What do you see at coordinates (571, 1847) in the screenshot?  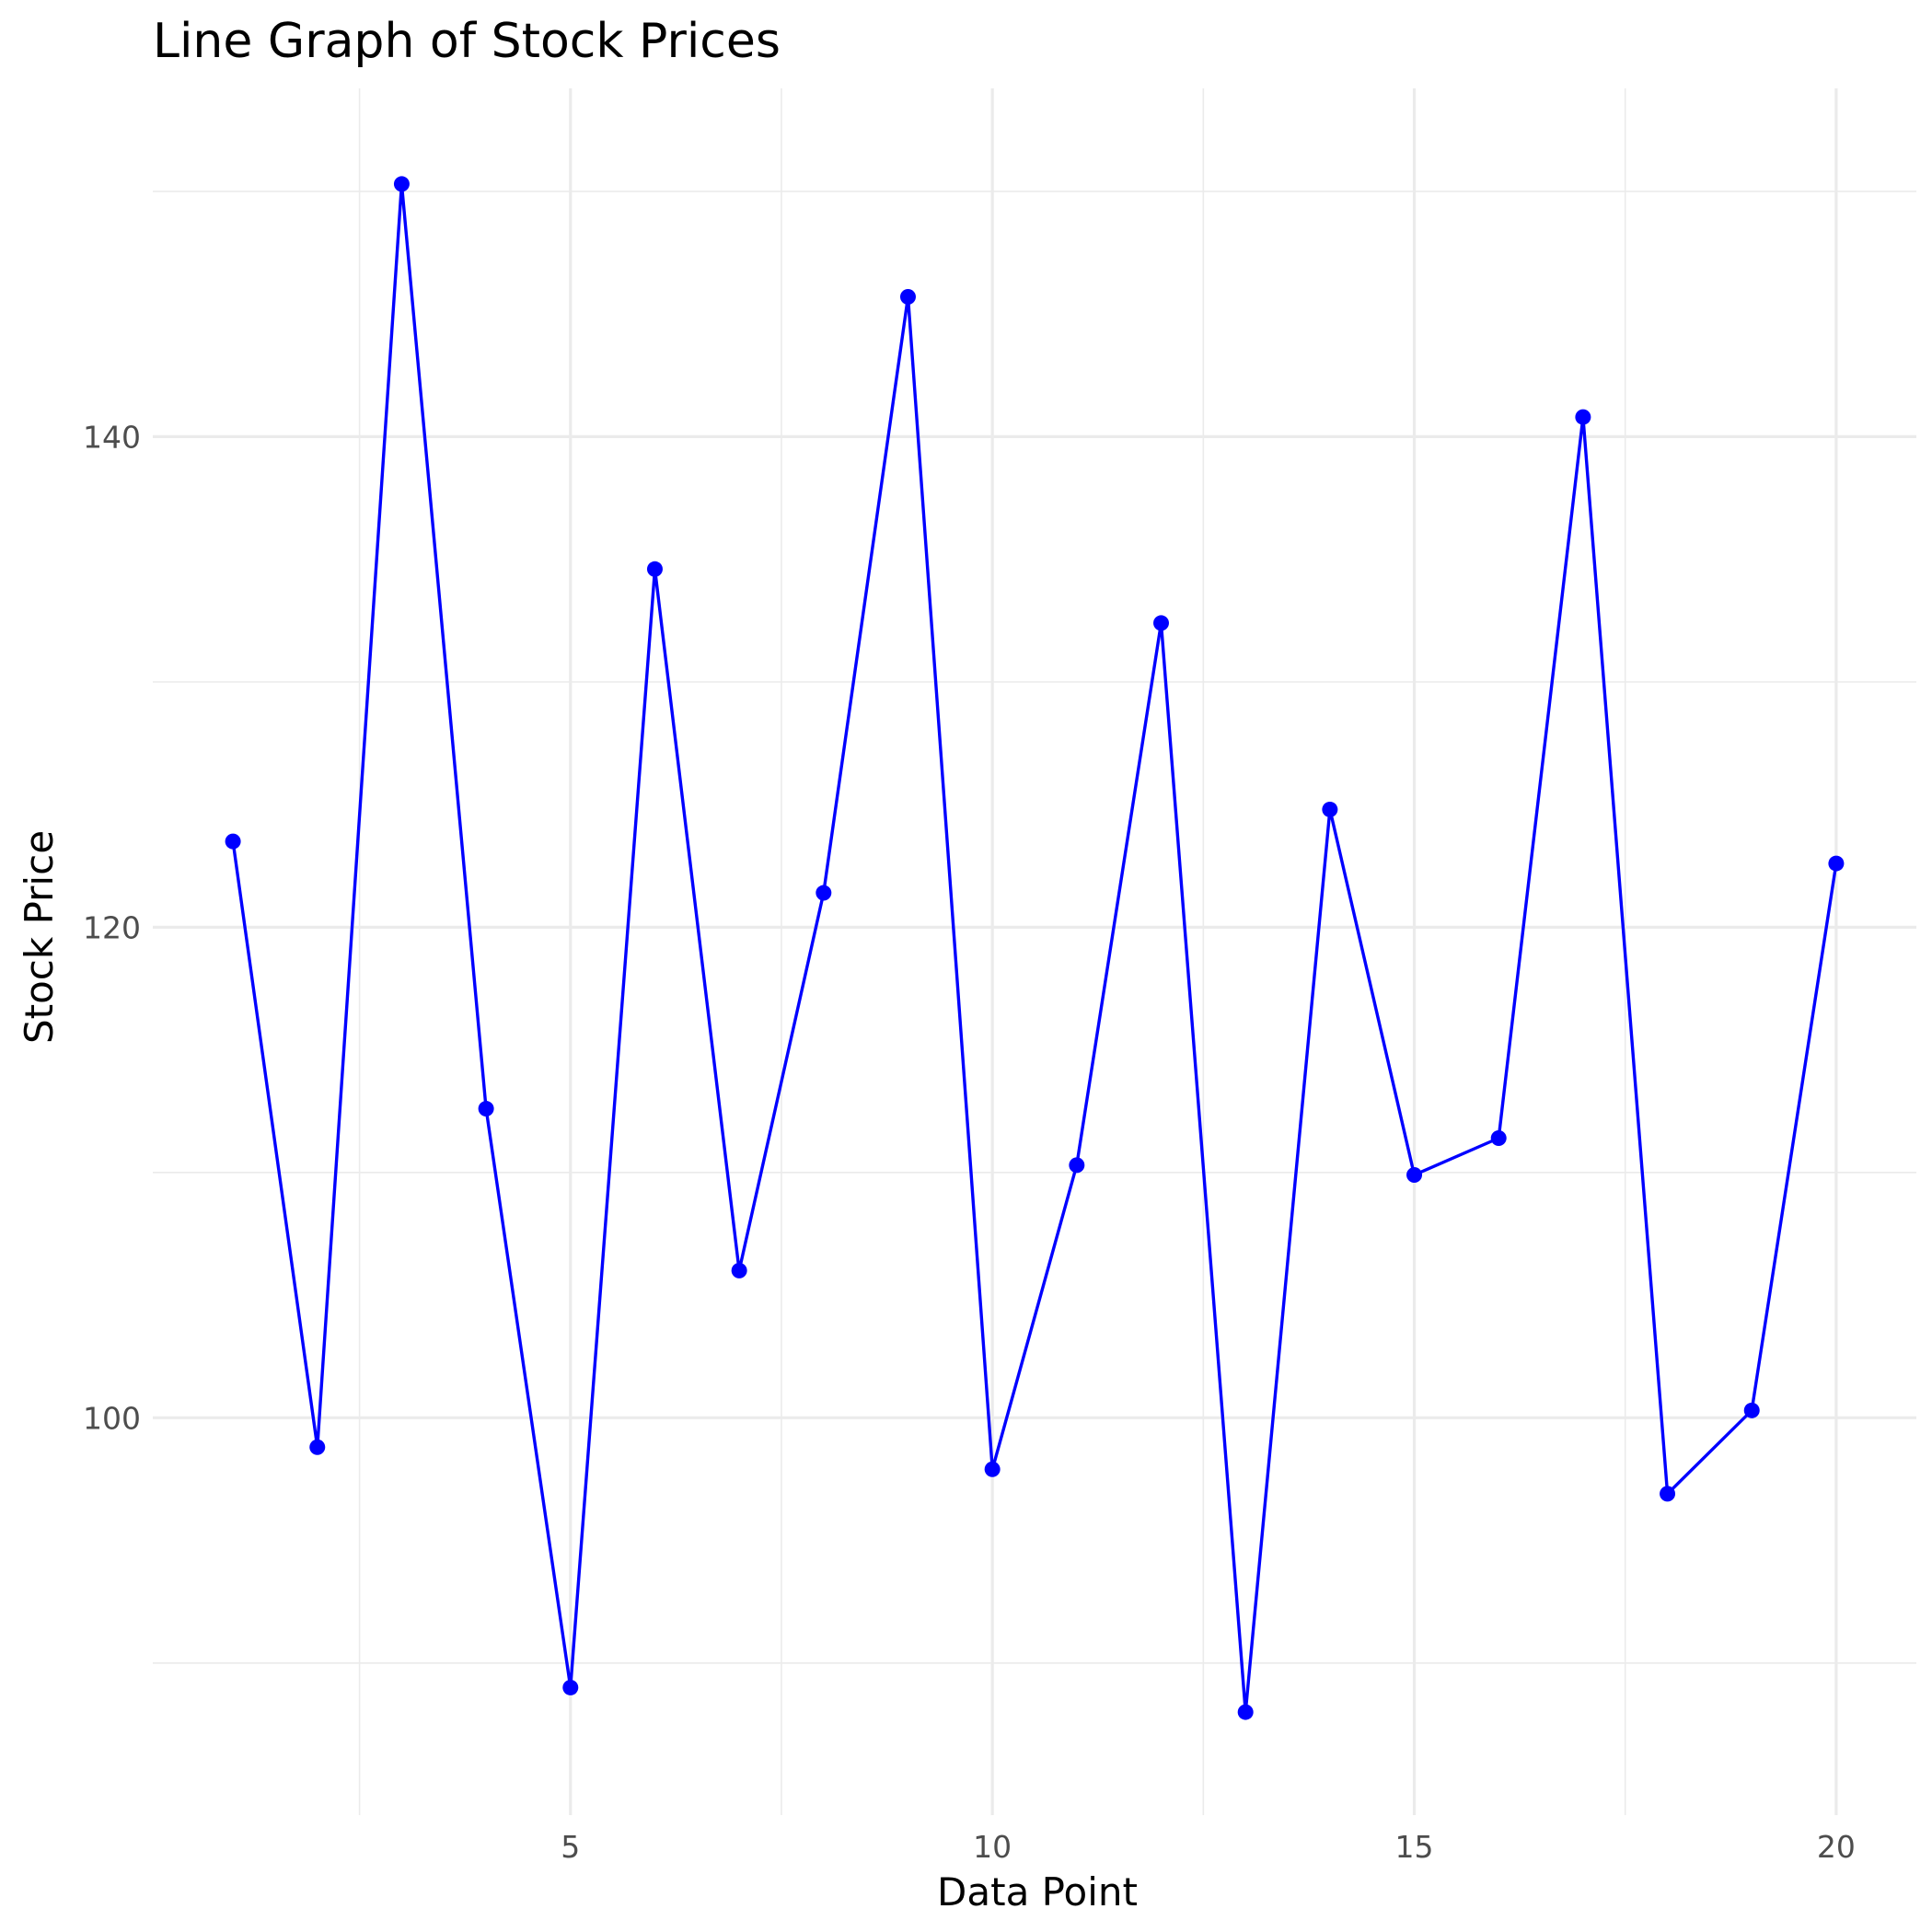 I see `x-tick-label: 5` at bounding box center [571, 1847].